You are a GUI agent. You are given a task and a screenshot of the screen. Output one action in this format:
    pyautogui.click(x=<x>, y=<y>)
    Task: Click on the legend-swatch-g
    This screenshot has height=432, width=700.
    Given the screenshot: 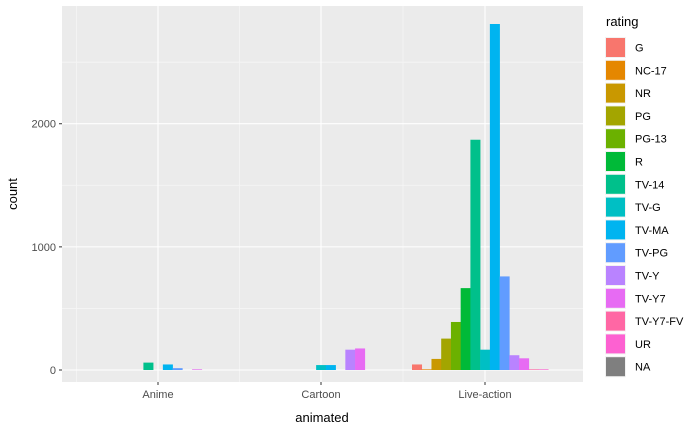 What is the action you would take?
    pyautogui.click(x=615, y=47)
    